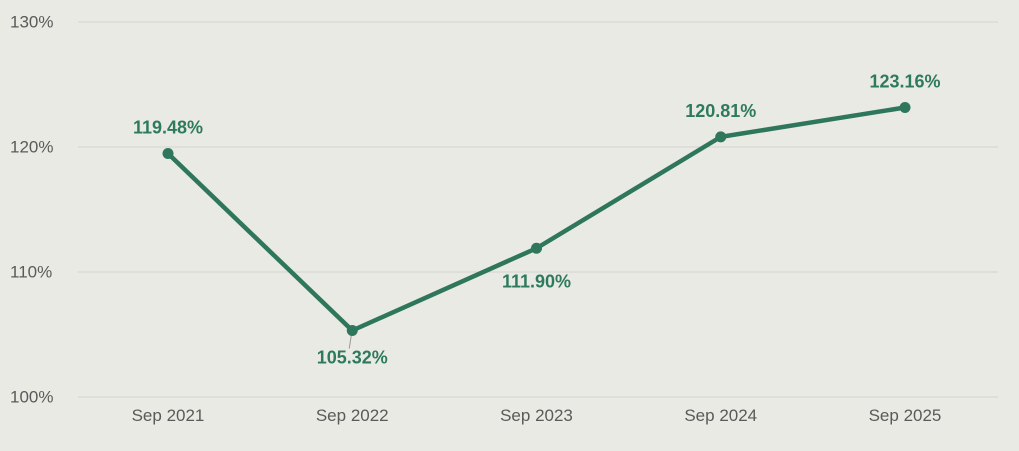  I want to click on x-axis-label: Sep 2024, so click(720, 415).